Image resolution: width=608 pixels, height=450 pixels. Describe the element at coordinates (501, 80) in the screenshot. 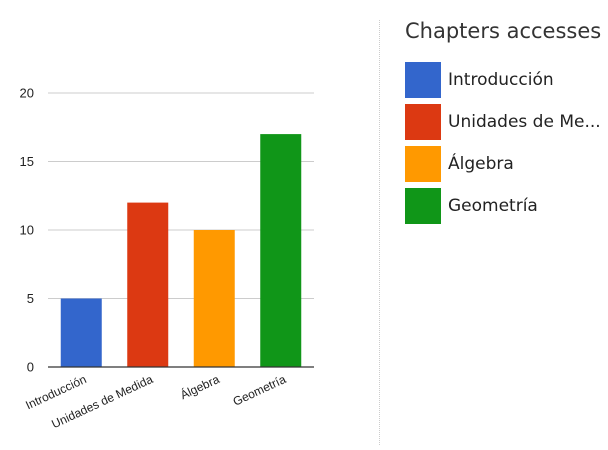

I see `legend-label-introduccion: Introducción` at that location.